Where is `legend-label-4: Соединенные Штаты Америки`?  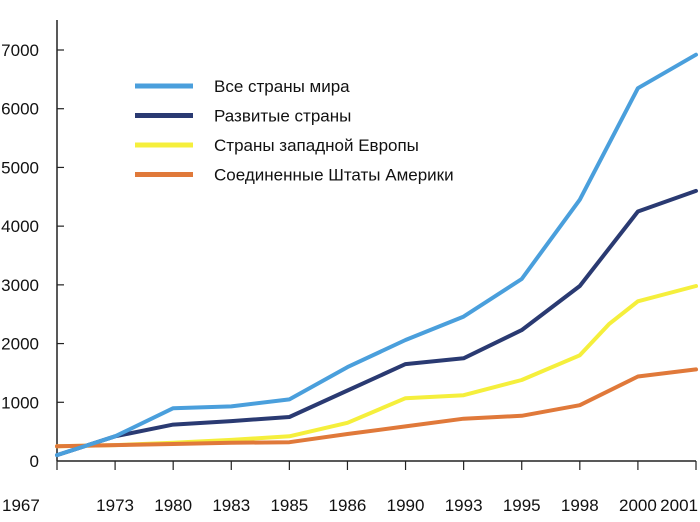 legend-label-4: Соединенные Штаты Америки is located at coordinates (334, 175).